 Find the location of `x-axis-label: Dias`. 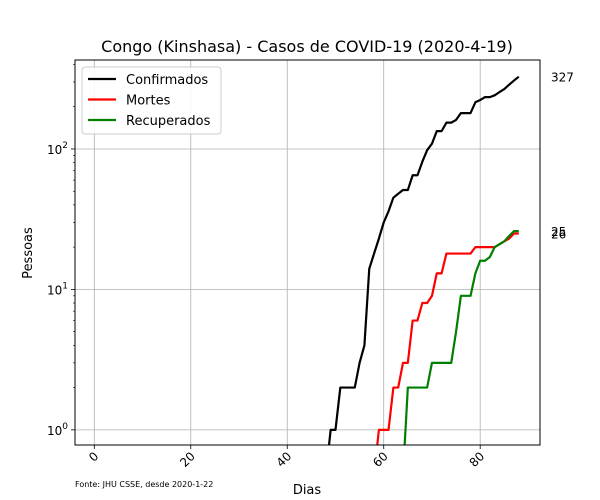

x-axis-label: Dias is located at coordinates (307, 490).